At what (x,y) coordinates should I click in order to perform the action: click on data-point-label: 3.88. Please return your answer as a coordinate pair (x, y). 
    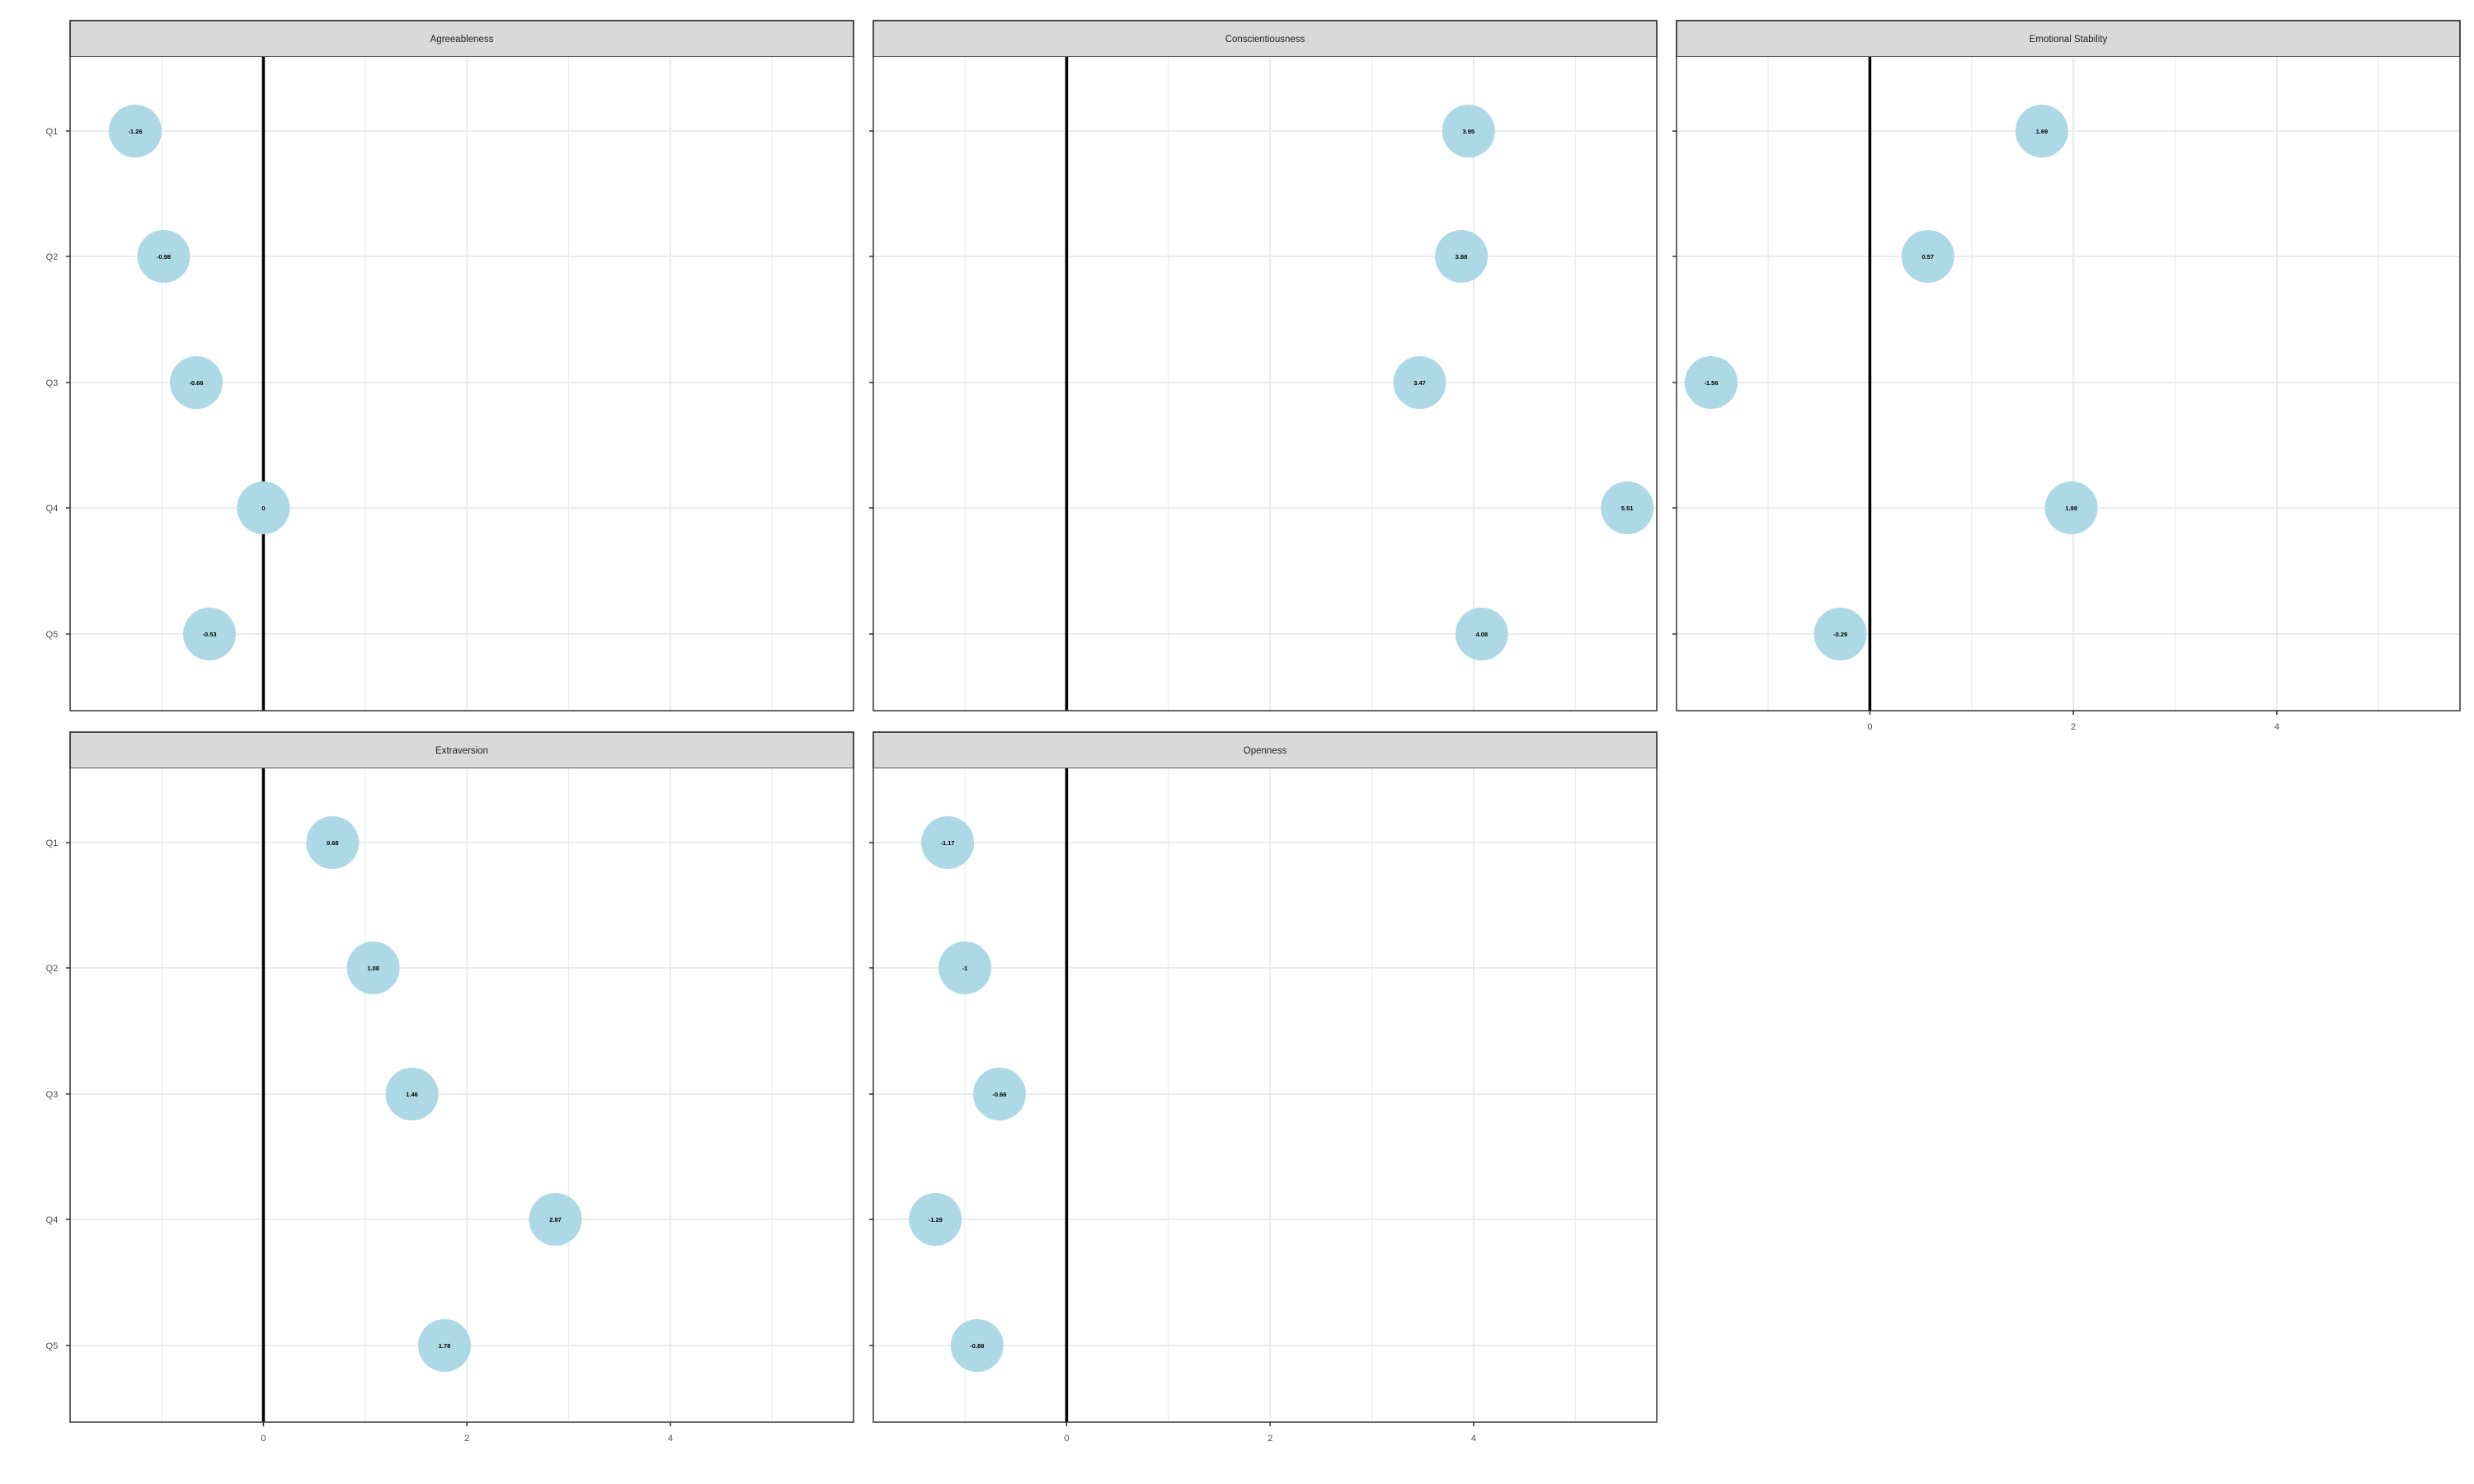
    Looking at the image, I should click on (1462, 257).